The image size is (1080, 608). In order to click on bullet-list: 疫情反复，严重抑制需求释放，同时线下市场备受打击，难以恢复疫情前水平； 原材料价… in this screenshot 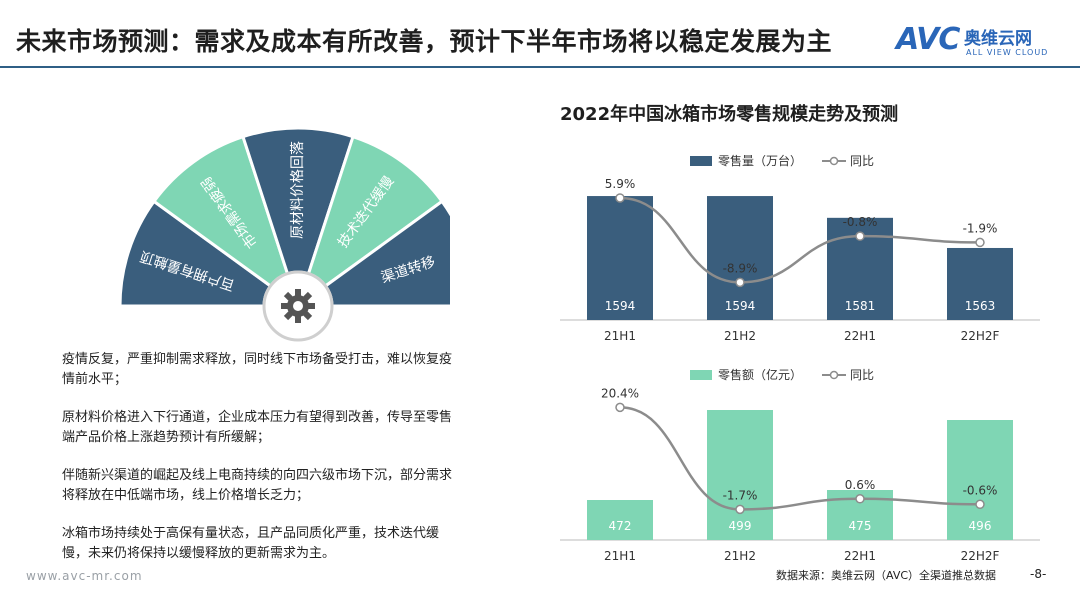, I will do `click(262, 466)`.